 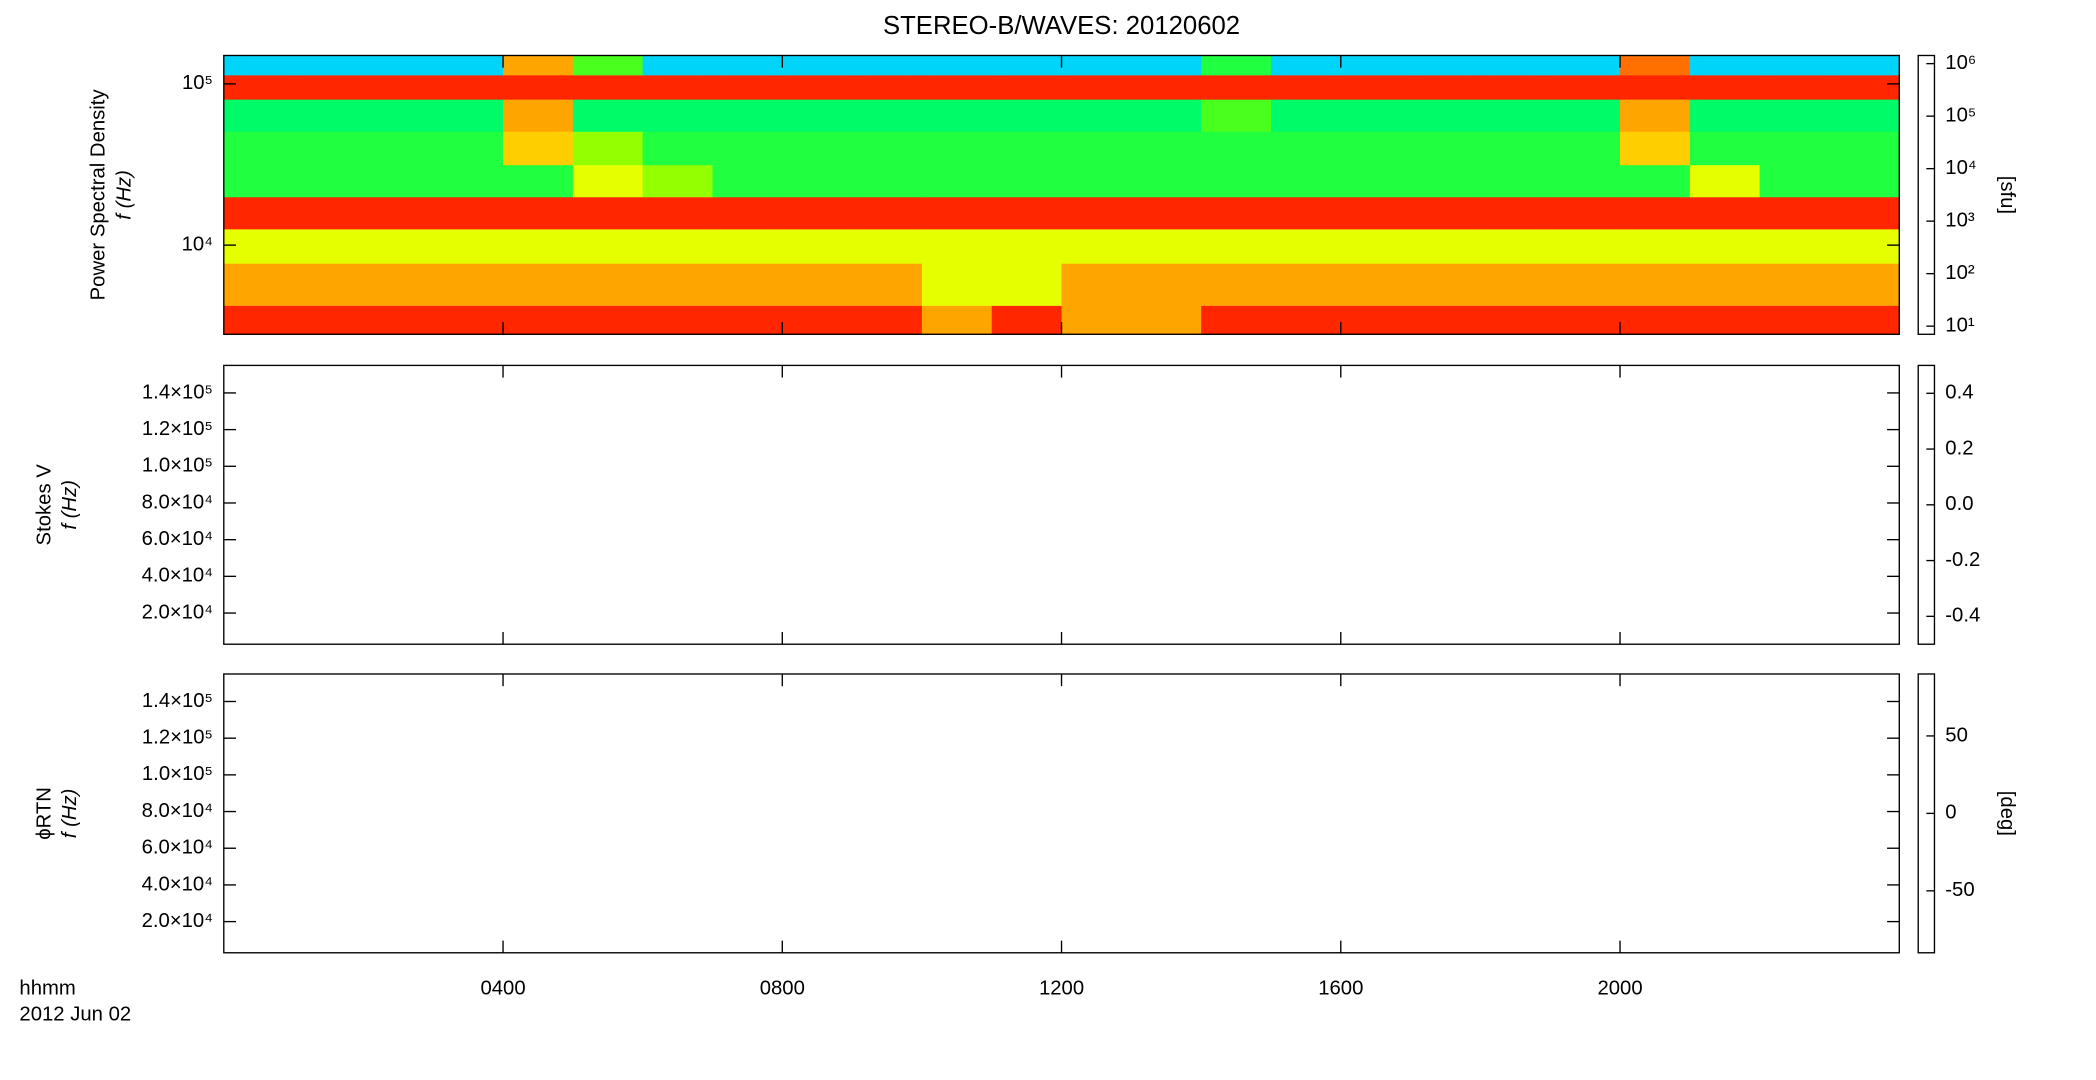 What do you see at coordinates (1956, 735) in the screenshot?
I see `colorbar-tick-label: 50` at bounding box center [1956, 735].